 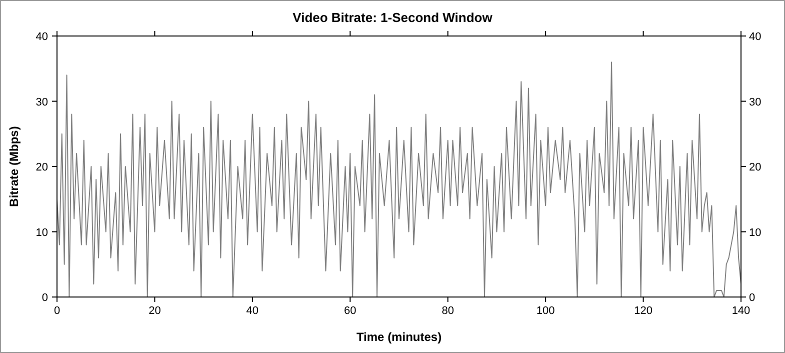 I want to click on x-tick-label: 40, so click(x=252, y=311).